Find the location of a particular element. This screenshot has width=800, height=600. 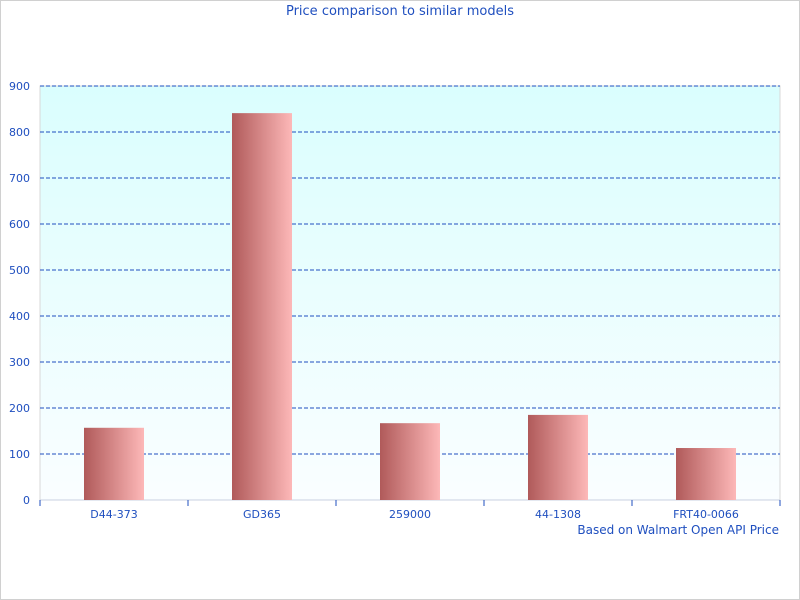

chart-title: Price comparison to similar models is located at coordinates (400, 11).